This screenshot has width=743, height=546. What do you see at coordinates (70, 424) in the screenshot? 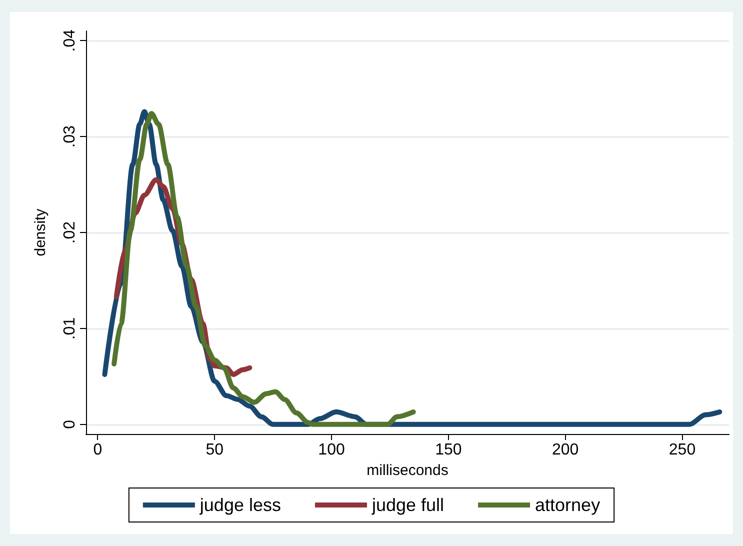
I see `y-tick-label: 0` at bounding box center [70, 424].